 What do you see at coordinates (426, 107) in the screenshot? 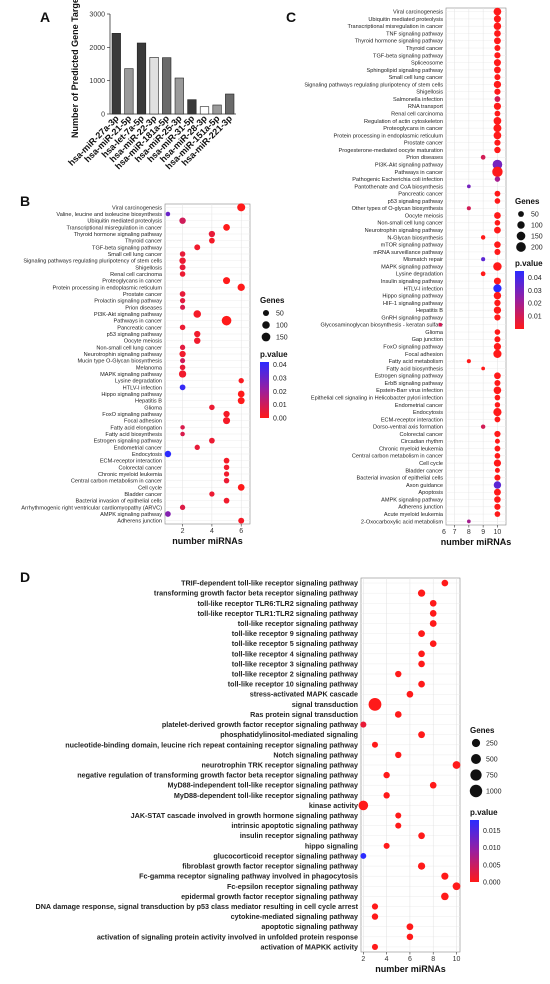
I see `c-term-label: RNA transport` at bounding box center [426, 107].